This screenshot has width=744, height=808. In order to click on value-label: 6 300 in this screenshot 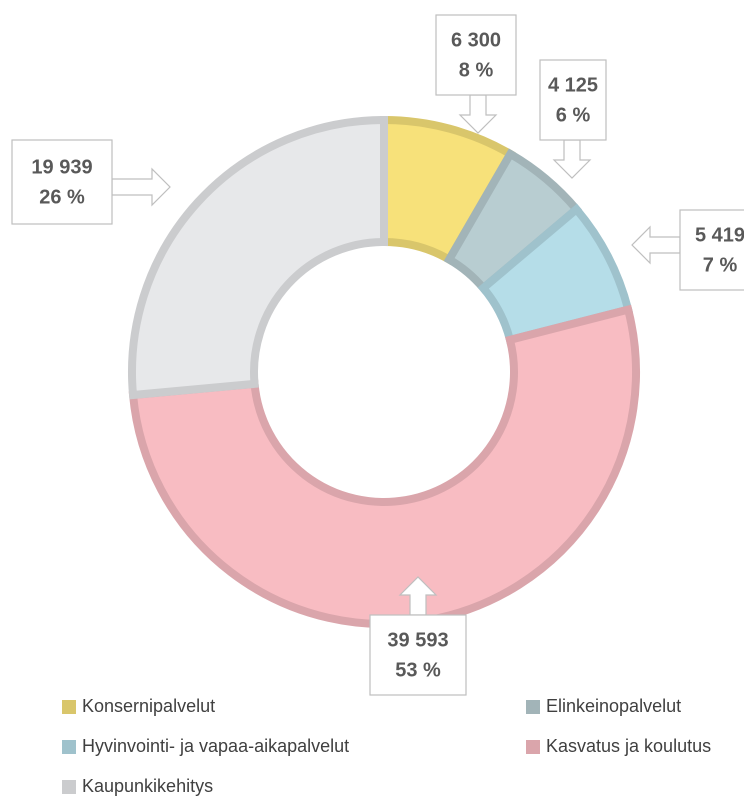, I will do `click(476, 40)`.